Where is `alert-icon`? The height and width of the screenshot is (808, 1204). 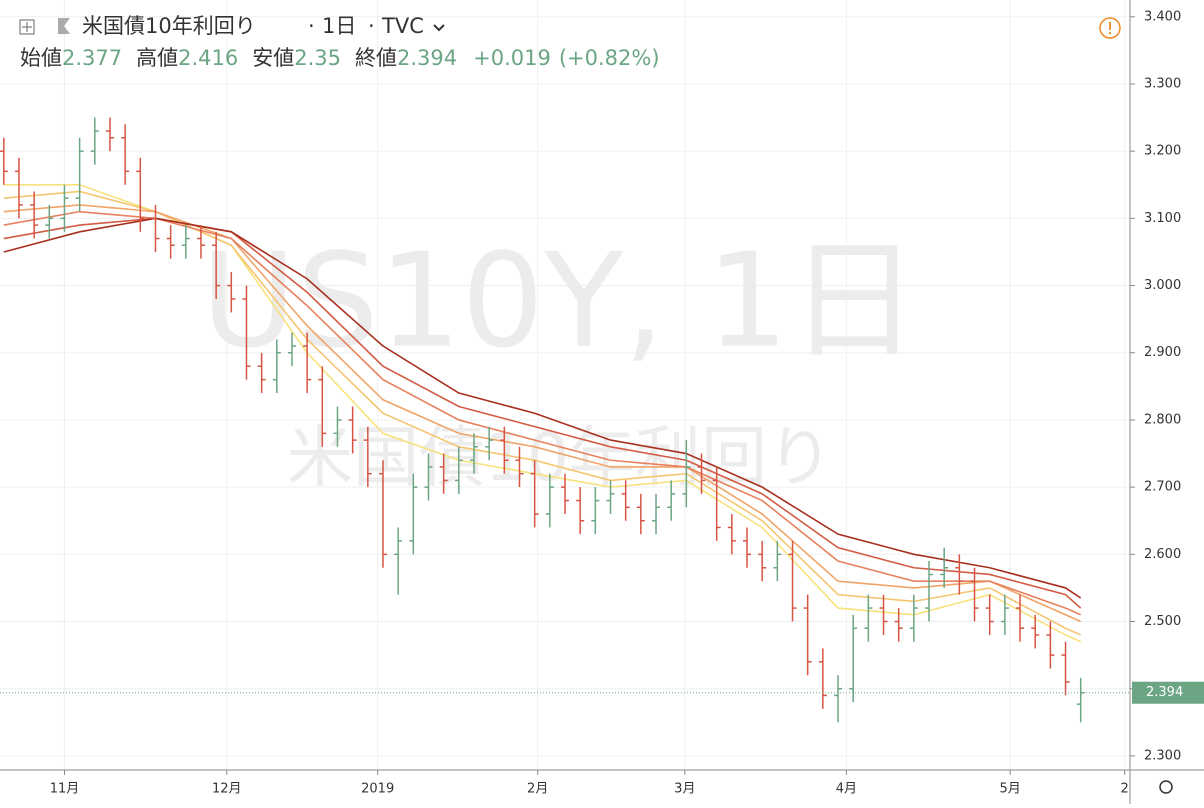 alert-icon is located at coordinates (1110, 28).